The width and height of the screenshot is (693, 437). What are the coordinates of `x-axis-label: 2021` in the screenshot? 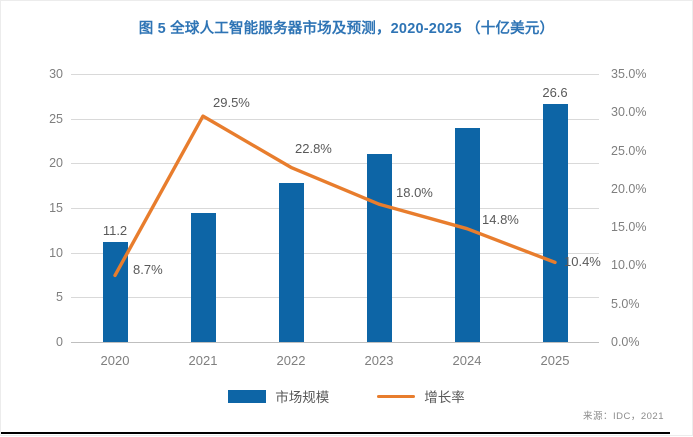 It's located at (203, 360).